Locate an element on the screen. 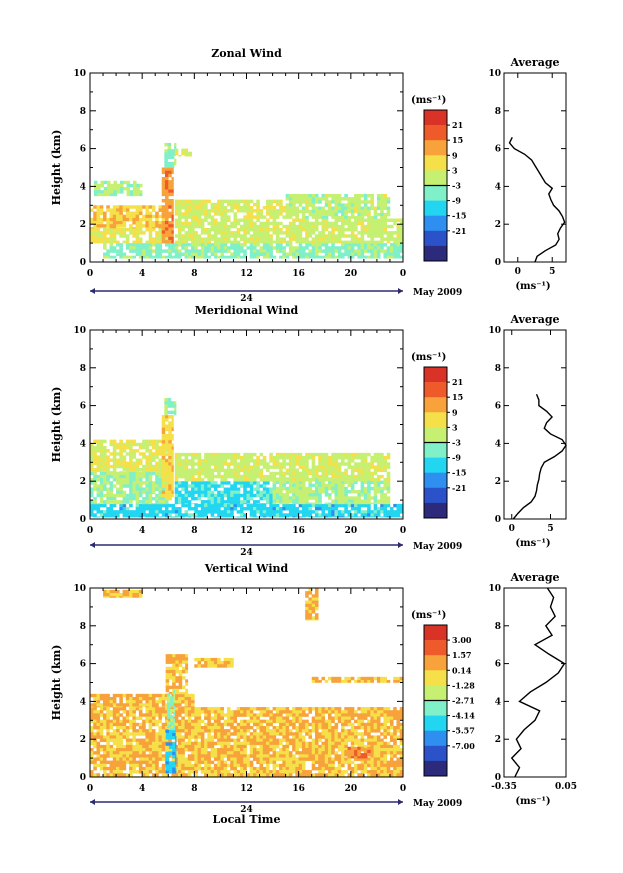  colorbar-segment is located at coordinates (435, 405).